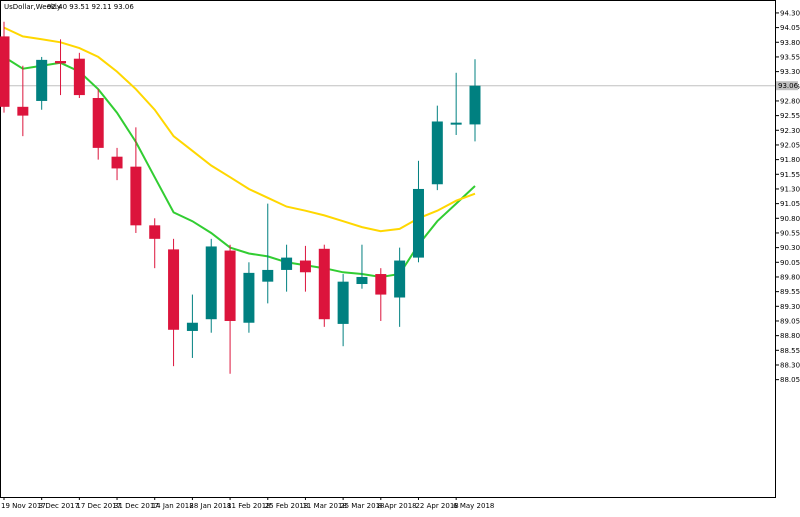 This screenshot has width=800, height=517. What do you see at coordinates (324, 506) in the screenshot?
I see `x-tick-label: 11 Mar 2018` at bounding box center [324, 506].